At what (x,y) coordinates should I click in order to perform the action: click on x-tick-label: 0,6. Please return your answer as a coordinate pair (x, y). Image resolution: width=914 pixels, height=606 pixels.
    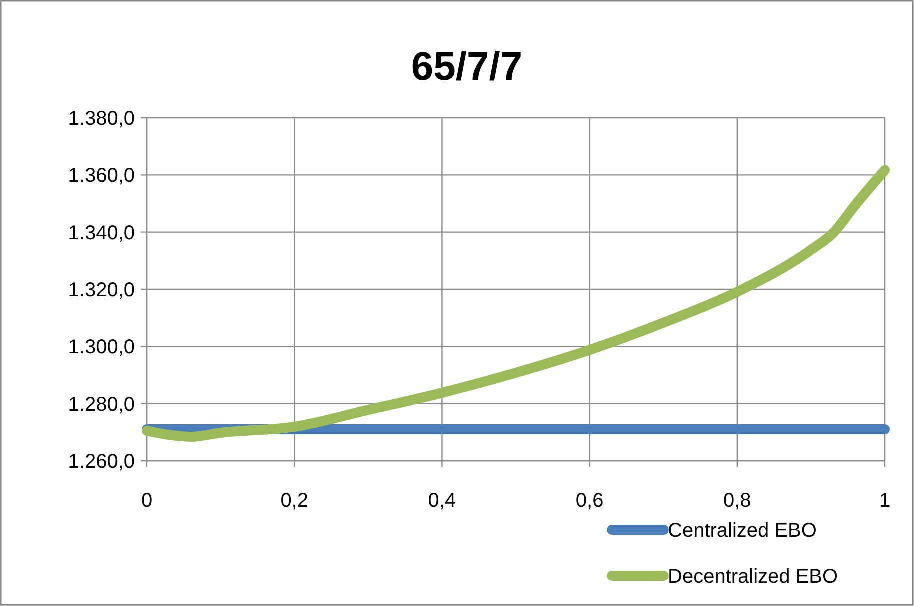
    Looking at the image, I should click on (590, 501).